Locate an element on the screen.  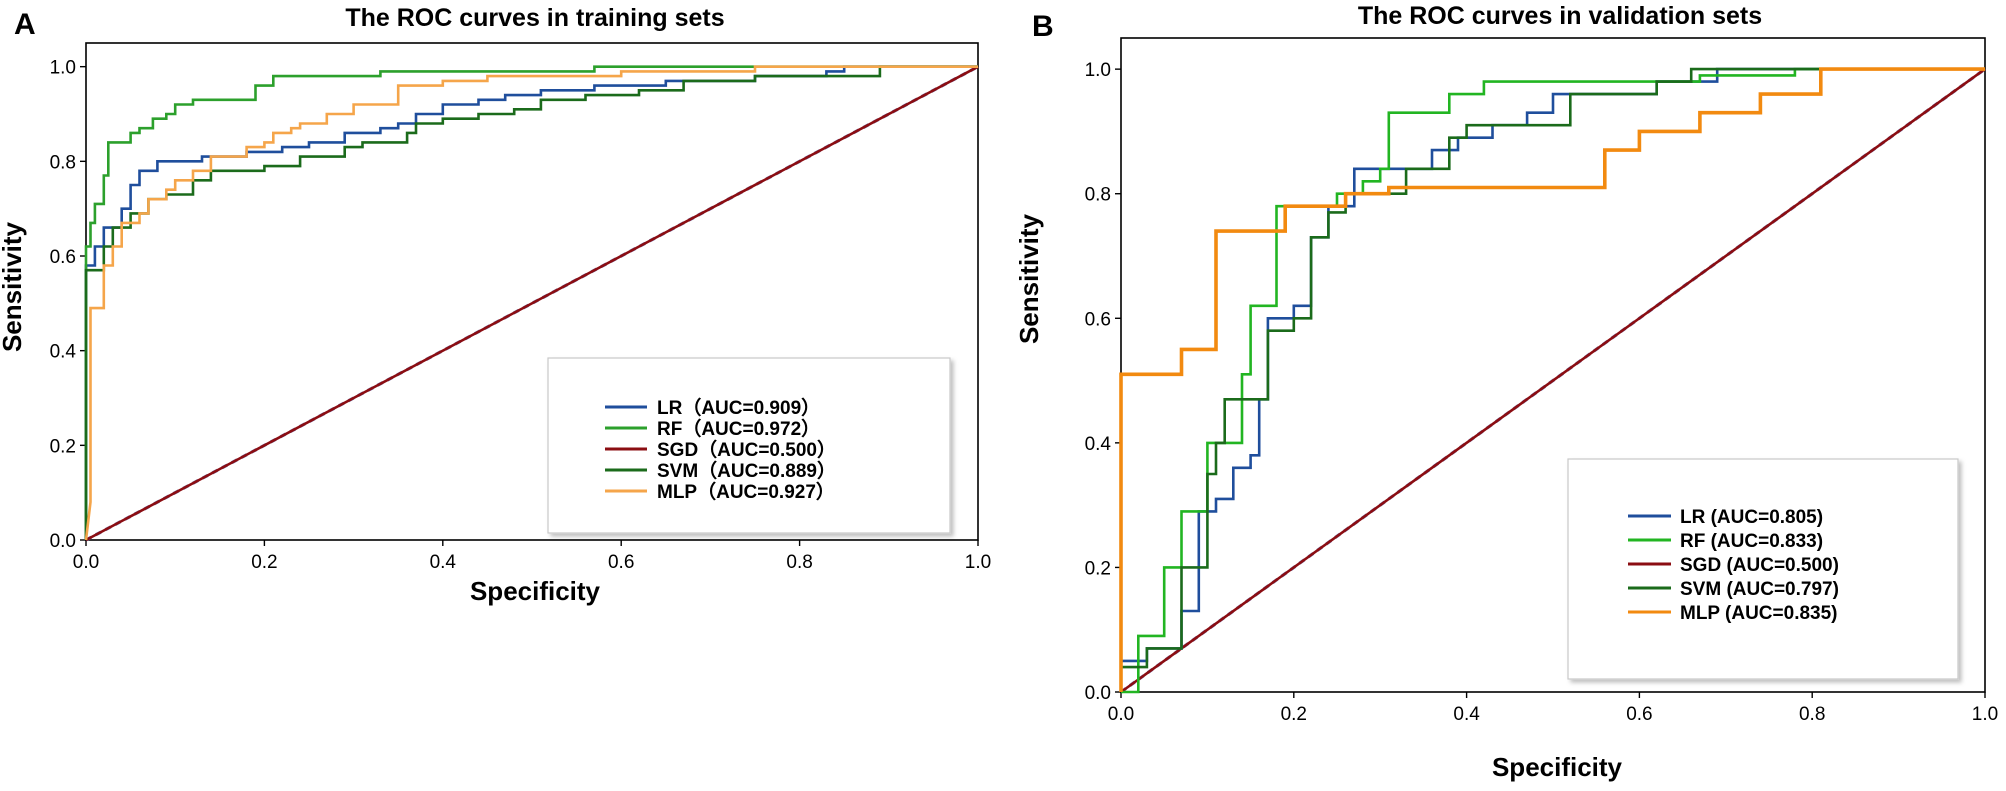
legend-item-mlp: MLP (AUC=0.835) is located at coordinates (1733, 613).